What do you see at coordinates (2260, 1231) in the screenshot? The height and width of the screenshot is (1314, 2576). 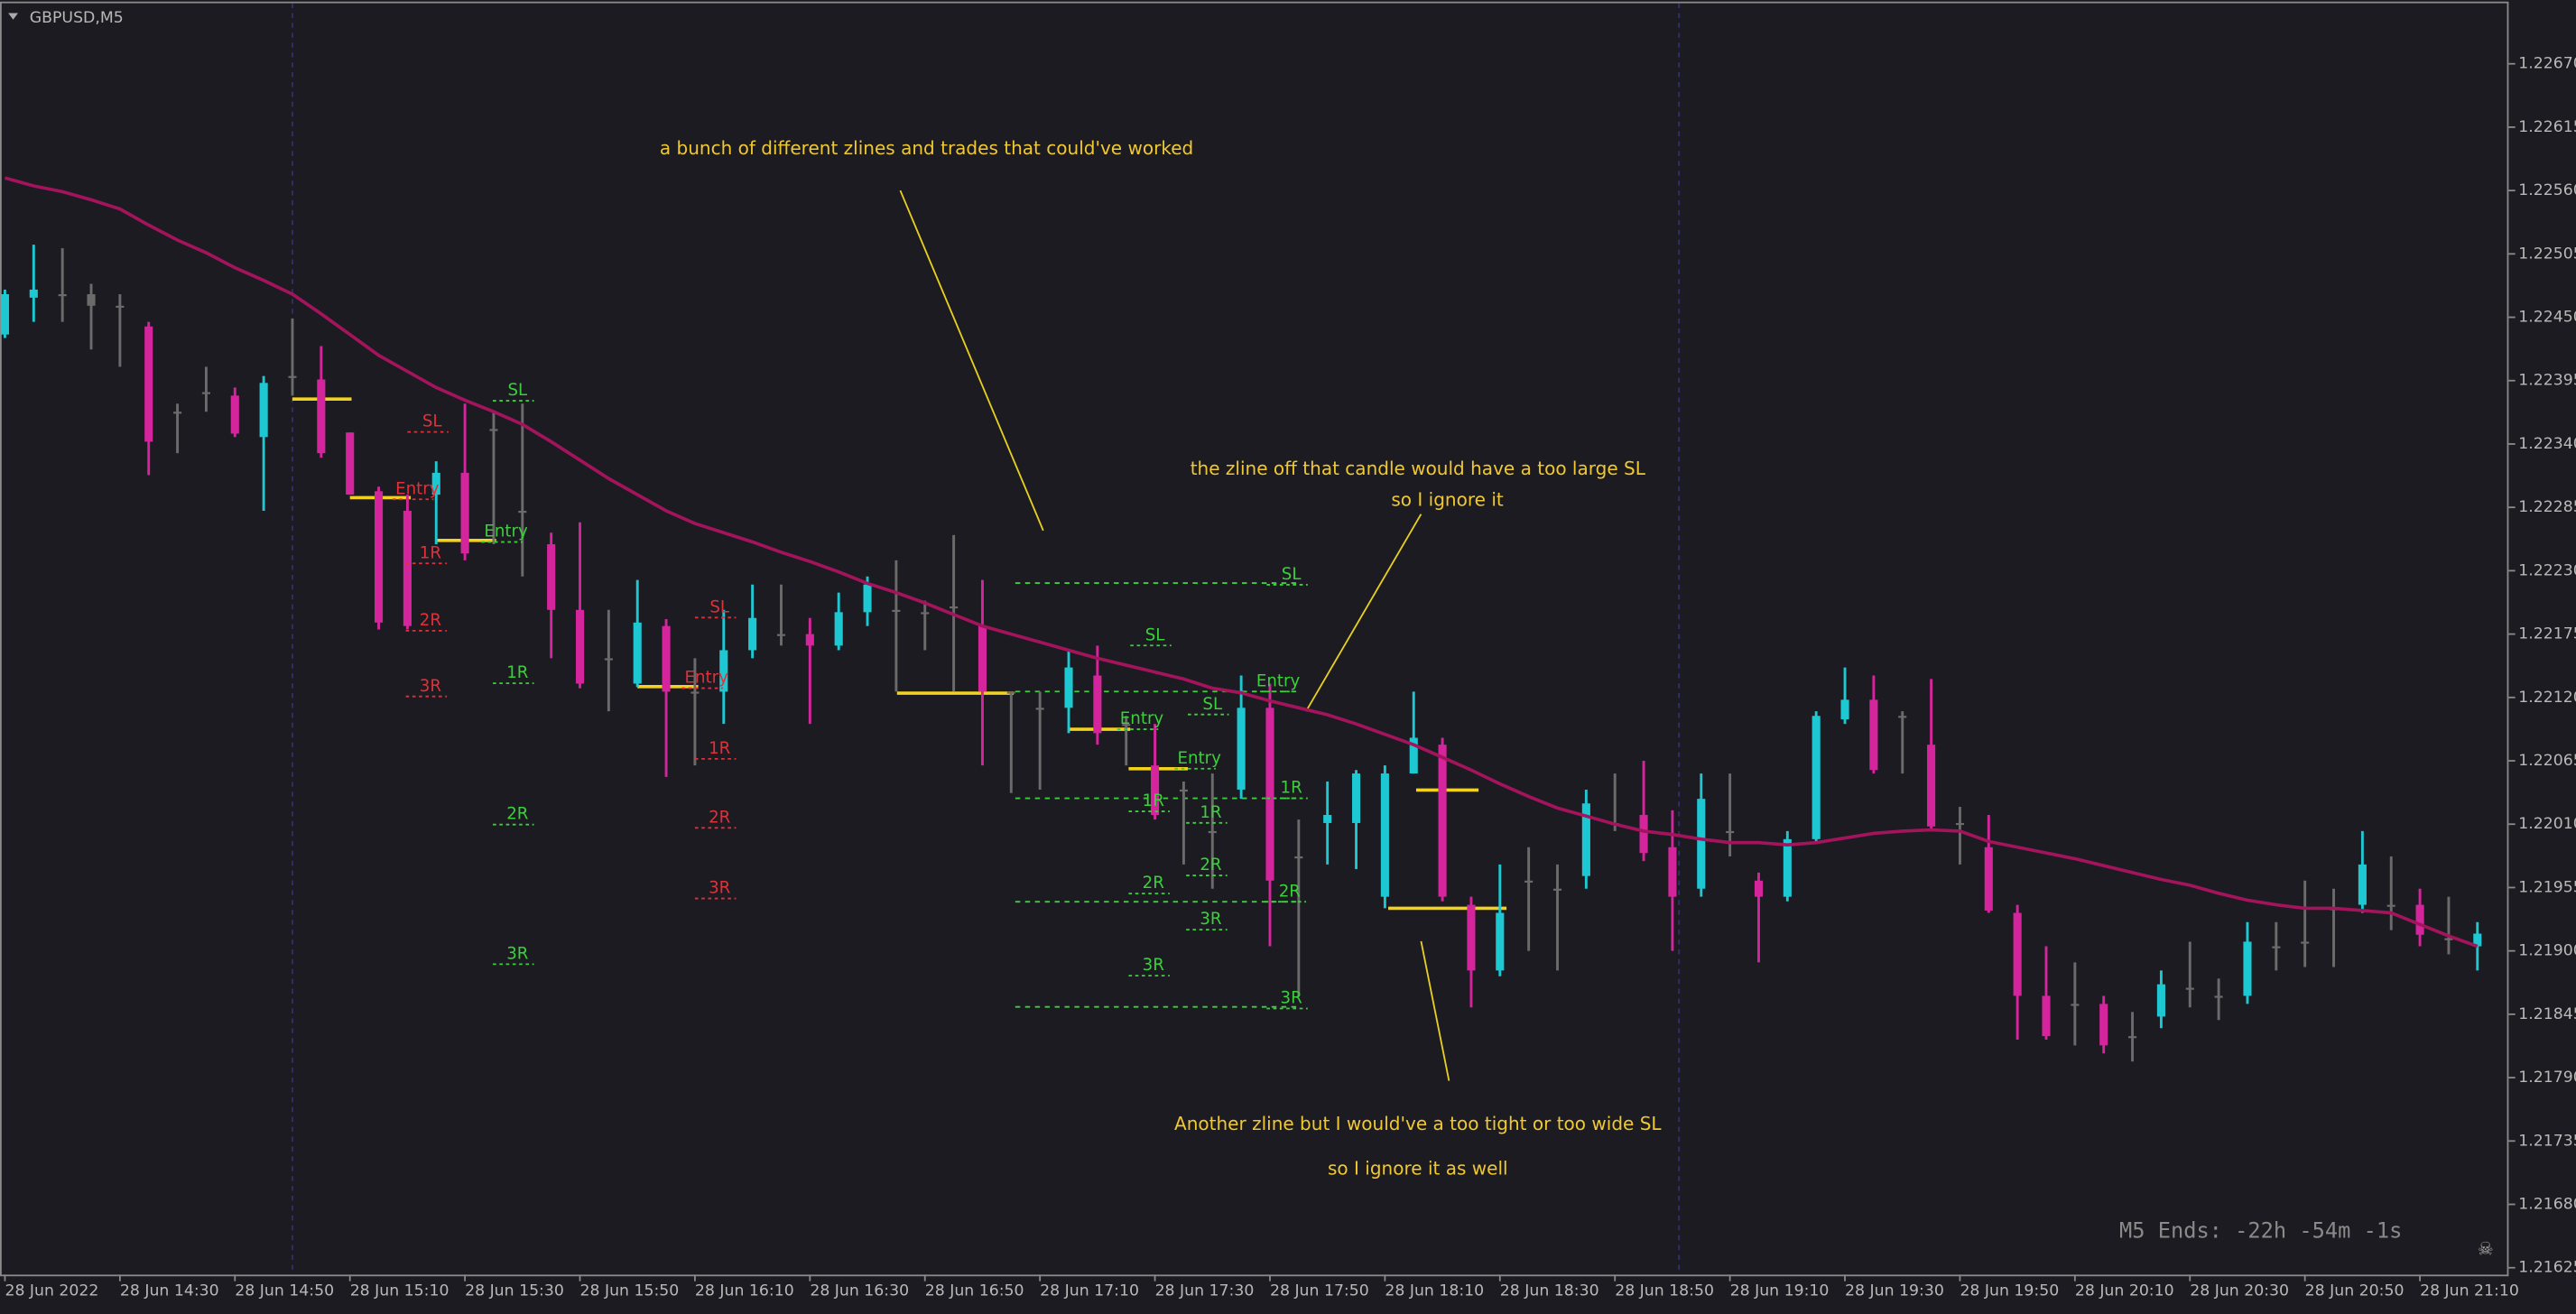 I see `countdown: M5 Ends: -22h -54m -1s` at bounding box center [2260, 1231].